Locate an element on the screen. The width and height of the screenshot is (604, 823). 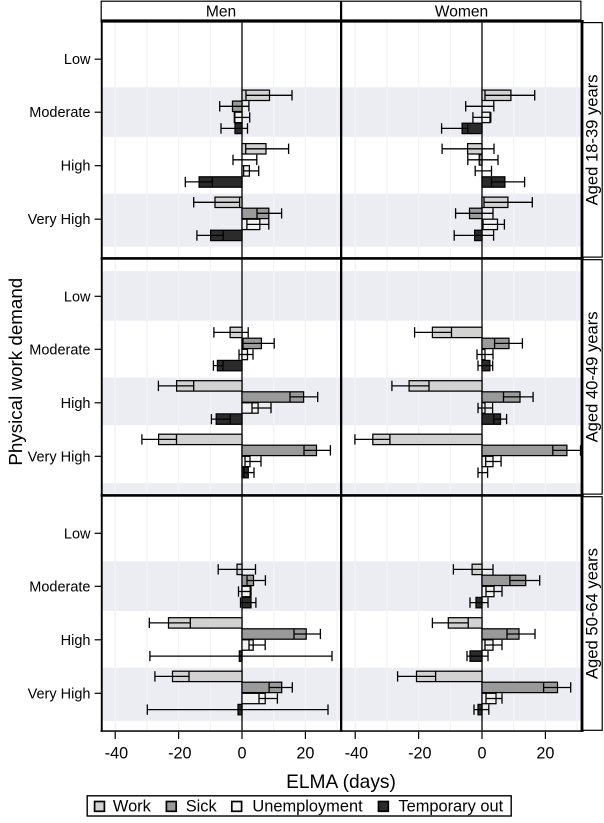
svg-text: Aged 18-39 years is located at coordinates (591, 139).